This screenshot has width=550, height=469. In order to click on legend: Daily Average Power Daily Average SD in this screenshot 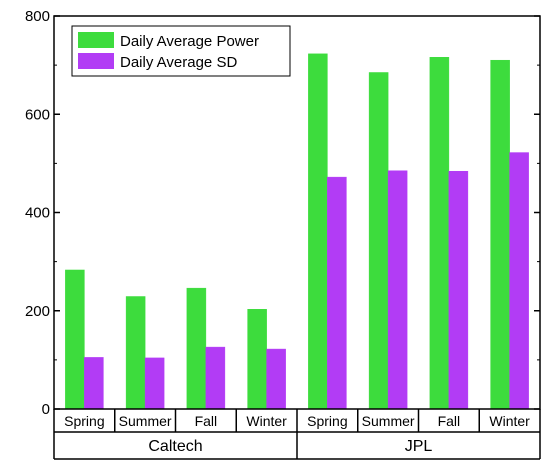, I will do `click(181, 51)`.